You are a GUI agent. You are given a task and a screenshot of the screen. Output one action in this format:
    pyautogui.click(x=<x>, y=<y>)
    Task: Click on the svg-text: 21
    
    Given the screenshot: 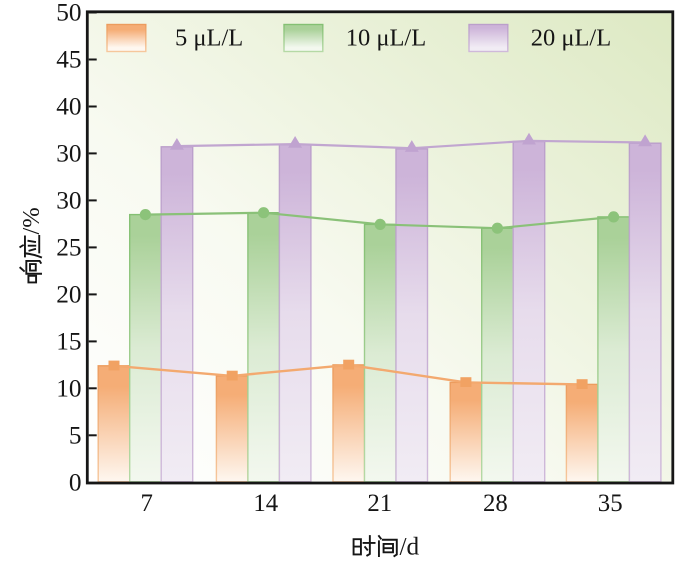 What is the action you would take?
    pyautogui.click(x=379, y=503)
    